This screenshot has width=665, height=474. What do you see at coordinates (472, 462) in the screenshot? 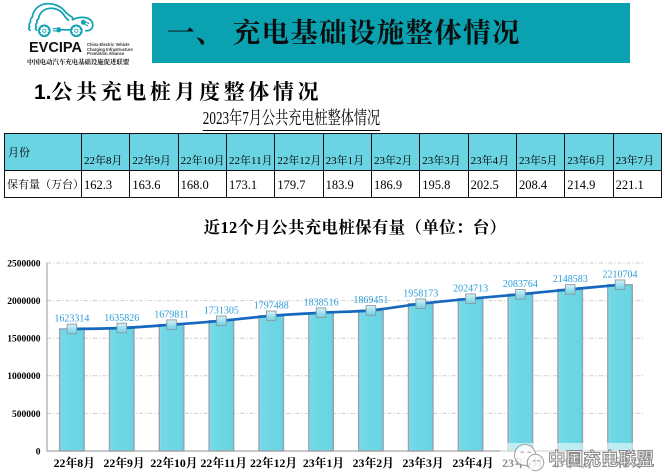
I see `svg-text: 23年4月` at bounding box center [472, 462].